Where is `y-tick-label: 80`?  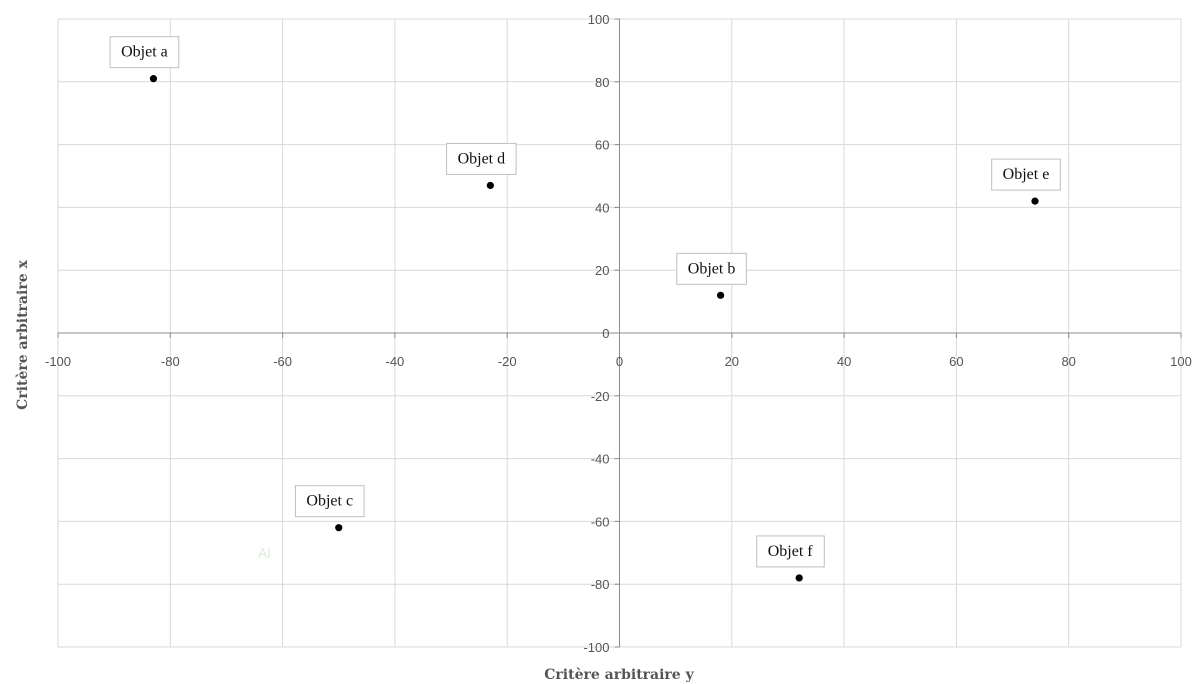 y-tick-label: 80 is located at coordinates (602, 82).